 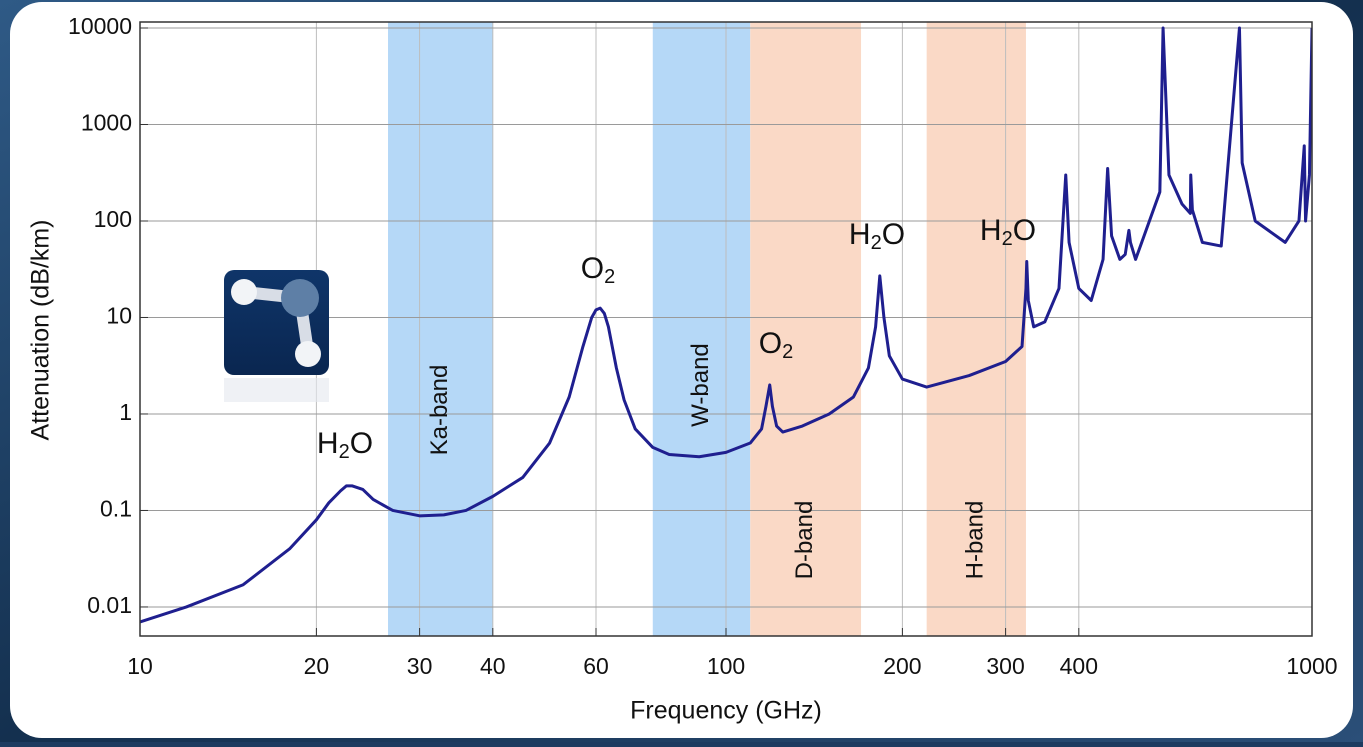 I want to click on y-tick-label: 10000, so click(x=100, y=26).